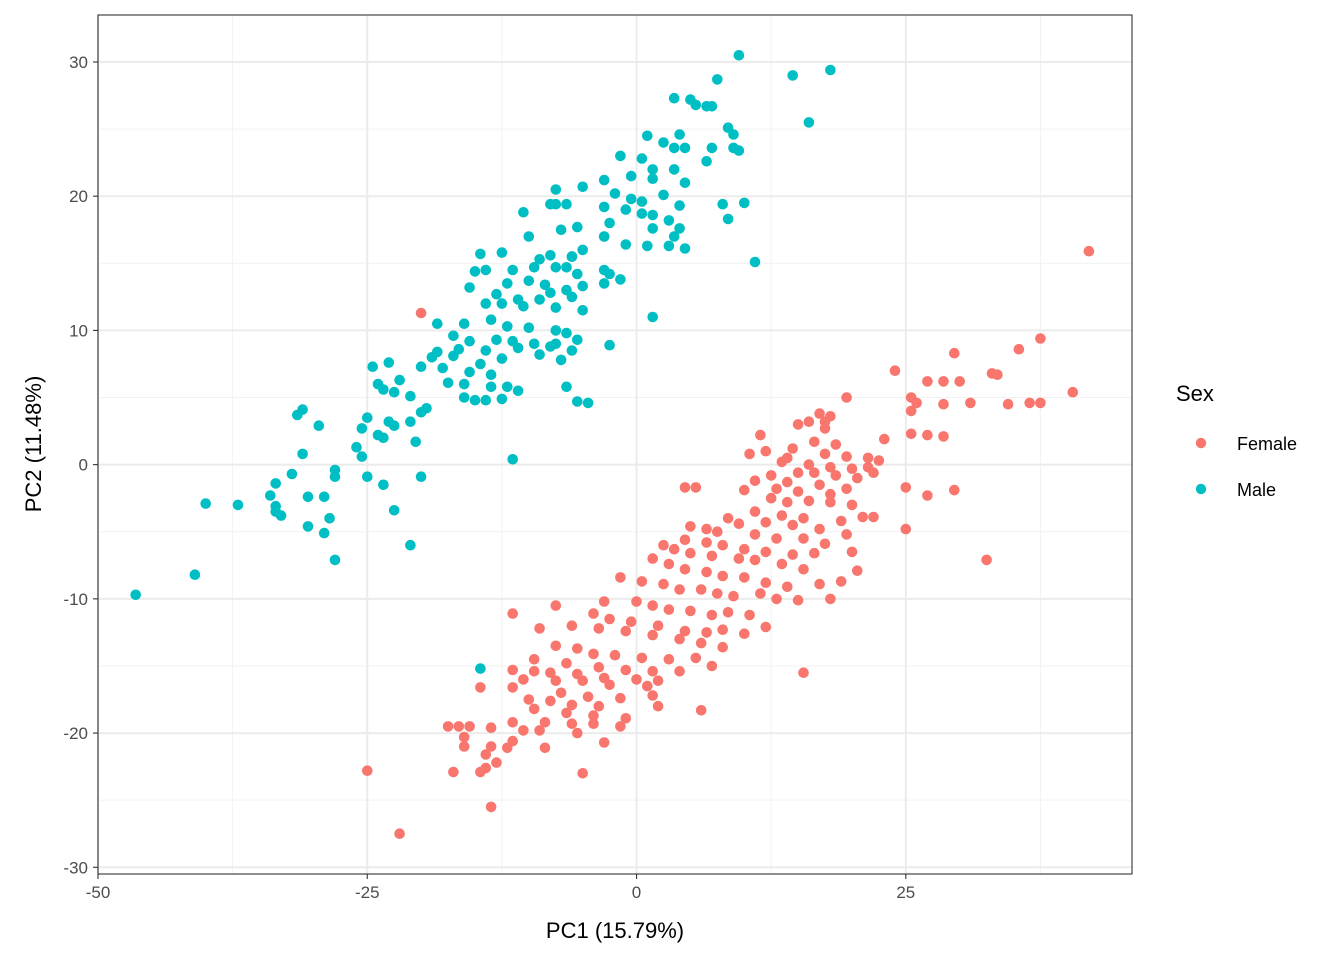  Describe the element at coordinates (1267, 444) in the screenshot. I see `legend-label-female: Female` at that location.